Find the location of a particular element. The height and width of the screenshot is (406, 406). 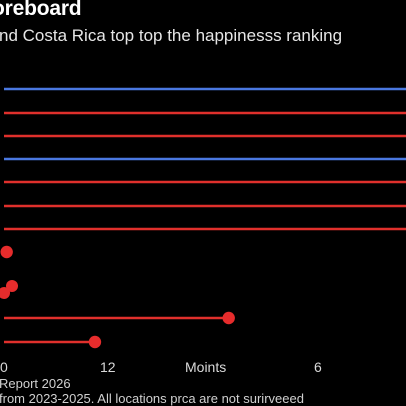

source-note: Report 2026 is located at coordinates (35, 383).